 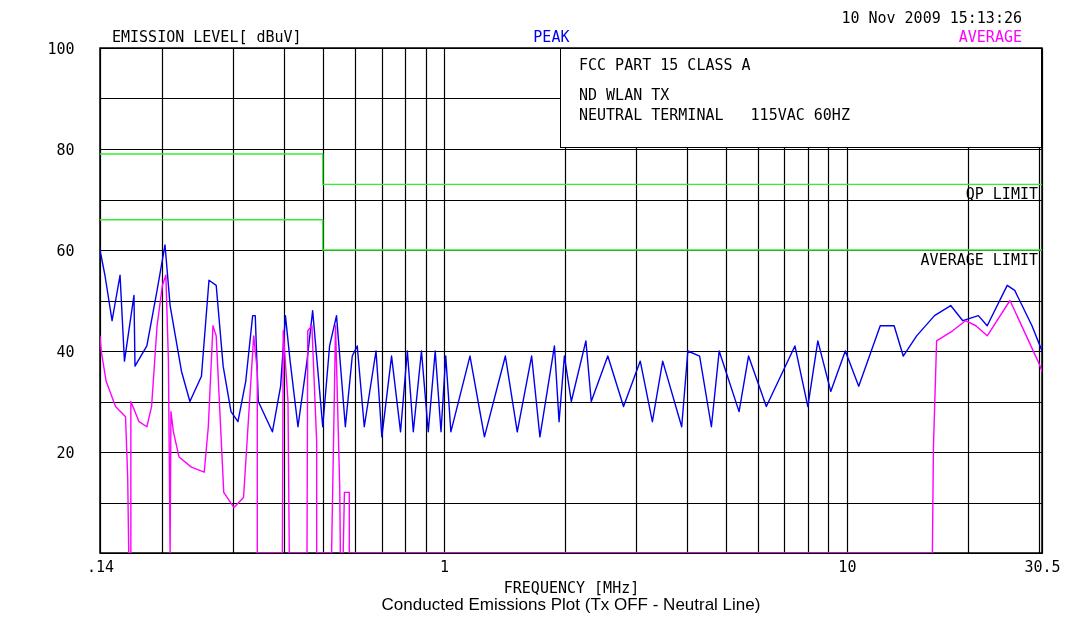 What do you see at coordinates (65, 149) in the screenshot?
I see `y-tick-label: 80` at bounding box center [65, 149].